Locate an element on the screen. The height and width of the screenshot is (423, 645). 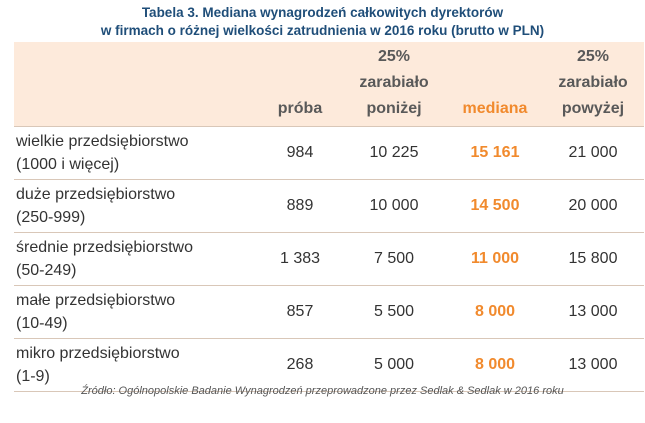
cell-proba: 1 383 is located at coordinates (300, 259).